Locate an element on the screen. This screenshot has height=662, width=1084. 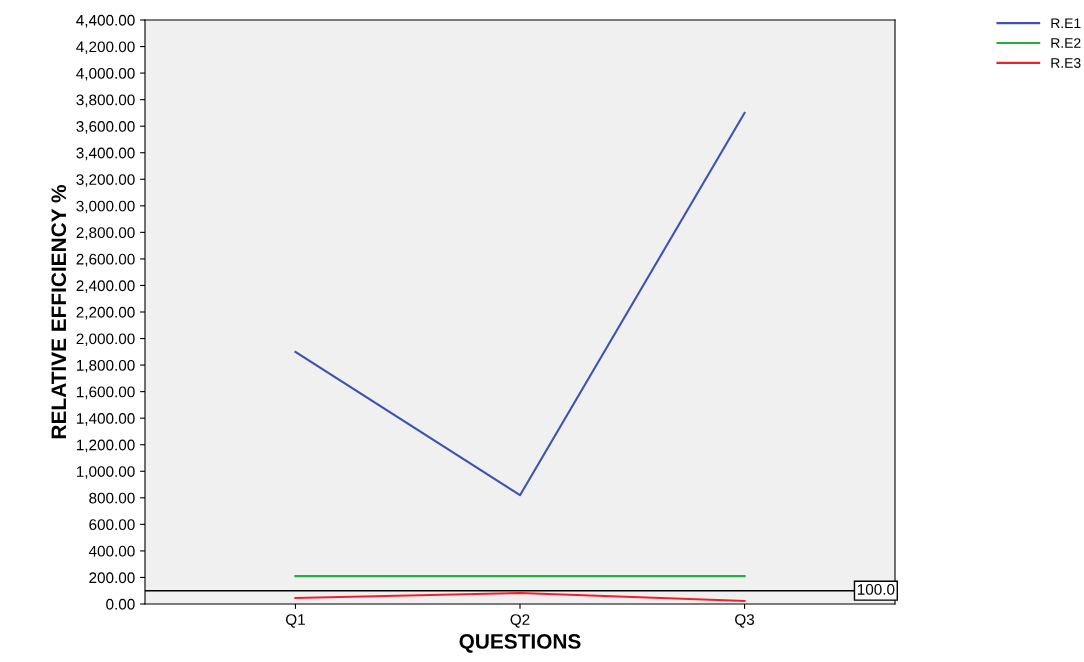
y-axis-title: RELATIVE EFFICIENCY % is located at coordinates (59, 312).